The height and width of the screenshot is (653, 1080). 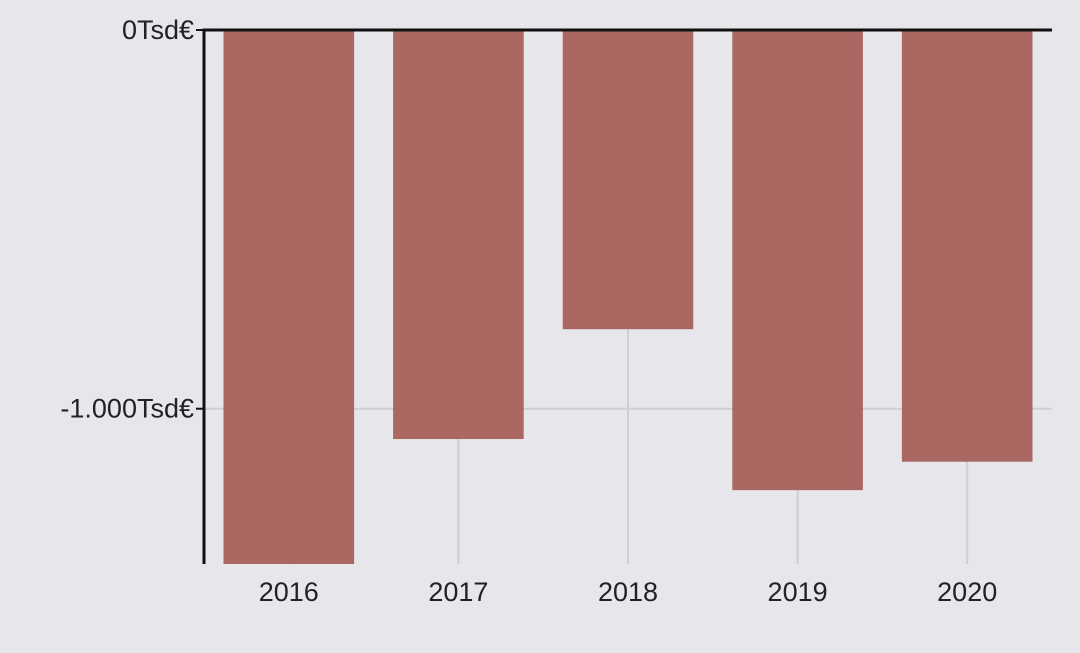 I want to click on x-tick-label-2018: 2018, so click(x=628, y=592).